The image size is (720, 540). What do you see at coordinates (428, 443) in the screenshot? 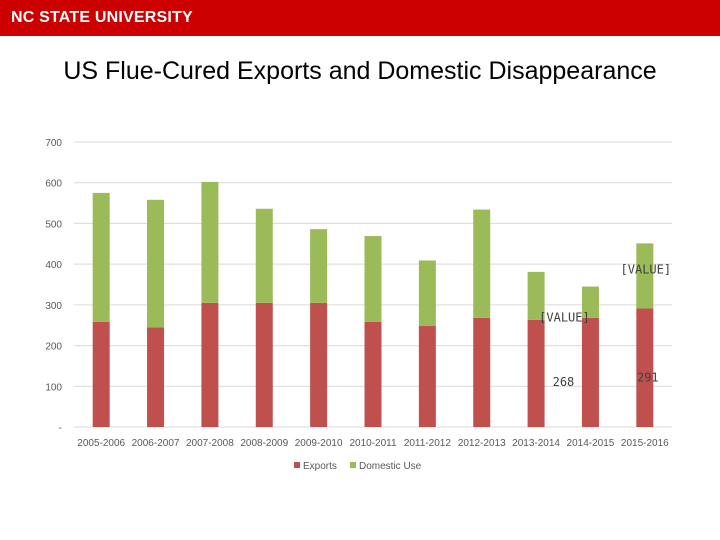
I see `x-tick-label: 2011-2012` at bounding box center [428, 443].